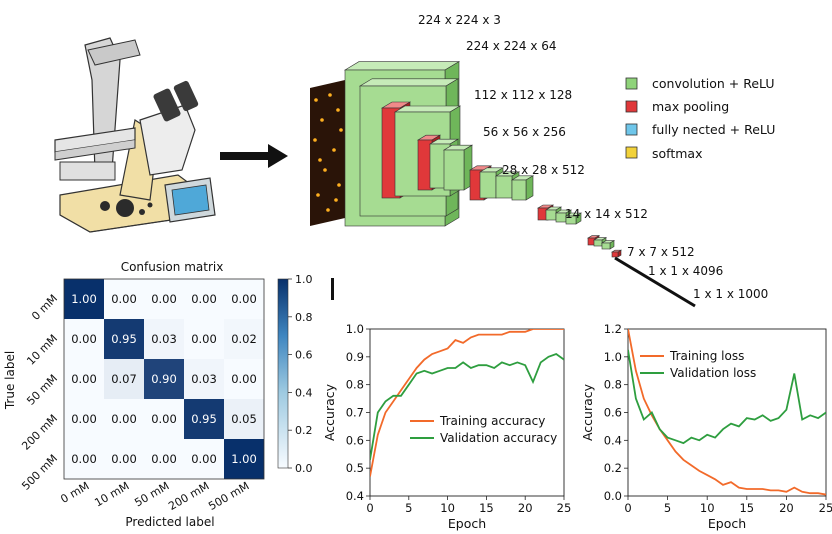  I want to click on y-tick-label: 0.8, so click(613, 385).